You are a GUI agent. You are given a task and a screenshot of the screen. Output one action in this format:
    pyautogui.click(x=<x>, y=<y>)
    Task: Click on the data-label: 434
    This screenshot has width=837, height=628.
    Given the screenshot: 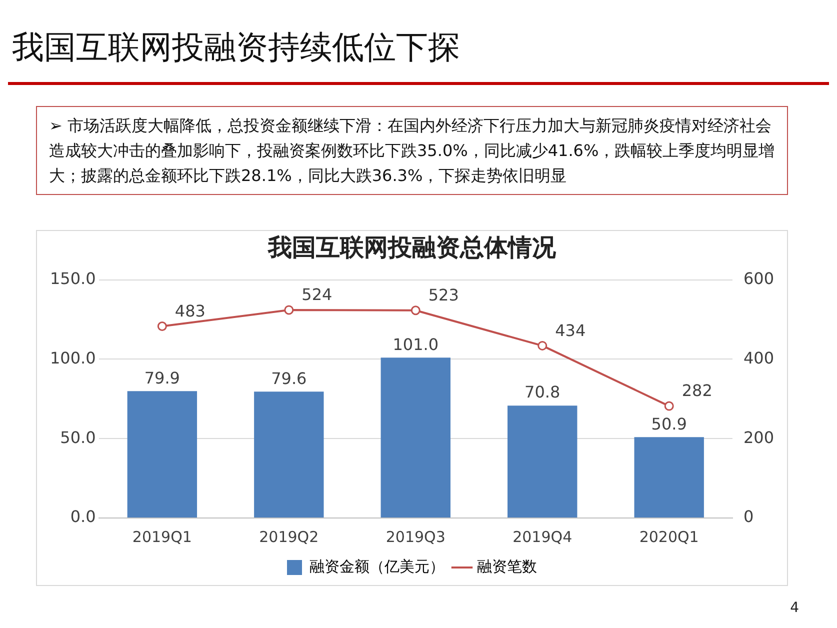 What is the action you would take?
    pyautogui.click(x=570, y=330)
    